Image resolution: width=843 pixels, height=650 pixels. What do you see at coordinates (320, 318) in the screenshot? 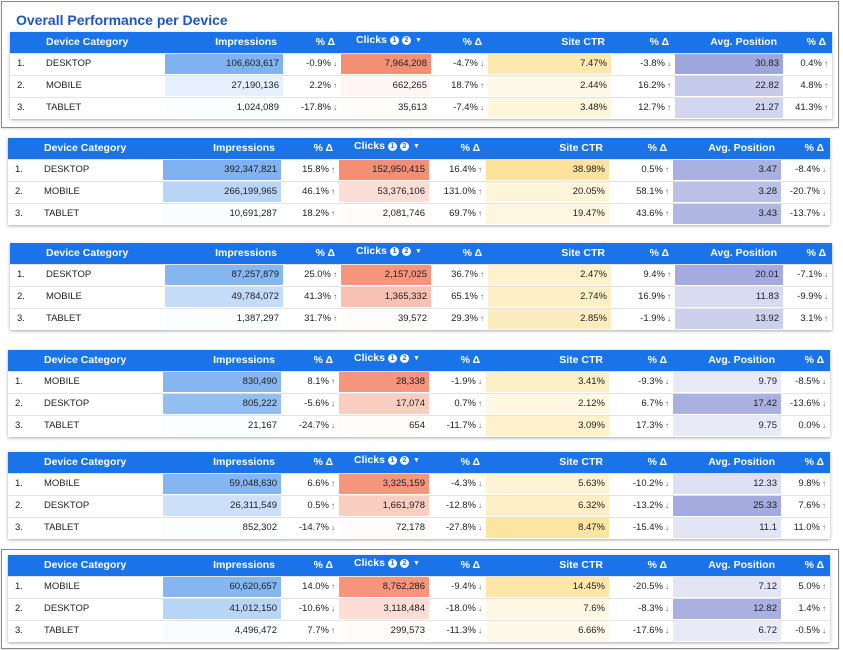
I see `impressions-delta: 31.7% ↑` at bounding box center [320, 318].